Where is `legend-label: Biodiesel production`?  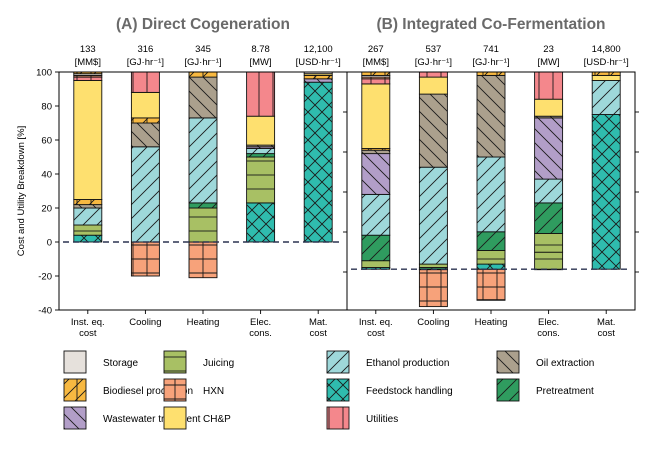
legend-label: Biodiesel production is located at coordinates (148, 391).